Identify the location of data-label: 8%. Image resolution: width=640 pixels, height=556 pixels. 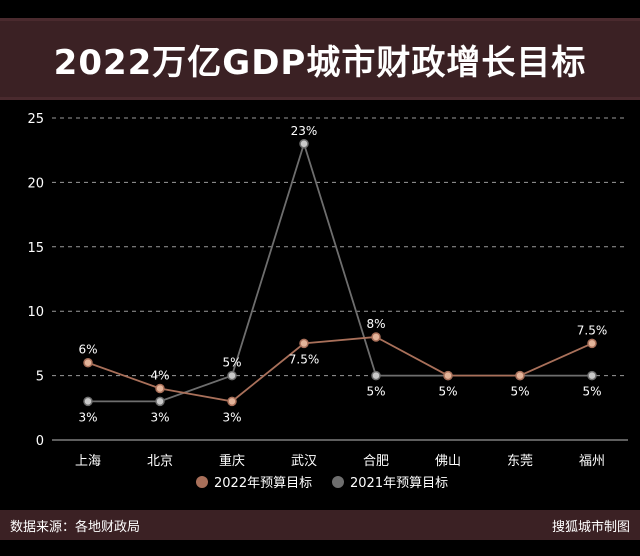
(375, 324).